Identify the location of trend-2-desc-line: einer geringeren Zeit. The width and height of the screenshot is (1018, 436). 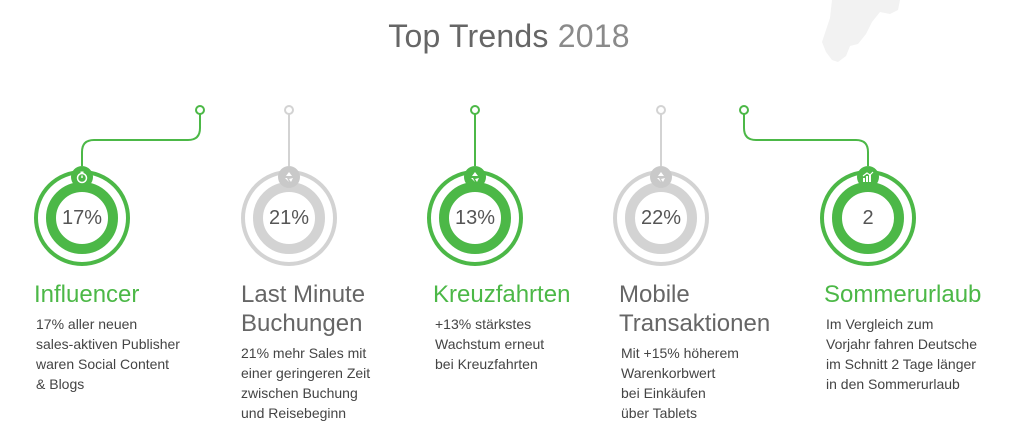
(306, 373).